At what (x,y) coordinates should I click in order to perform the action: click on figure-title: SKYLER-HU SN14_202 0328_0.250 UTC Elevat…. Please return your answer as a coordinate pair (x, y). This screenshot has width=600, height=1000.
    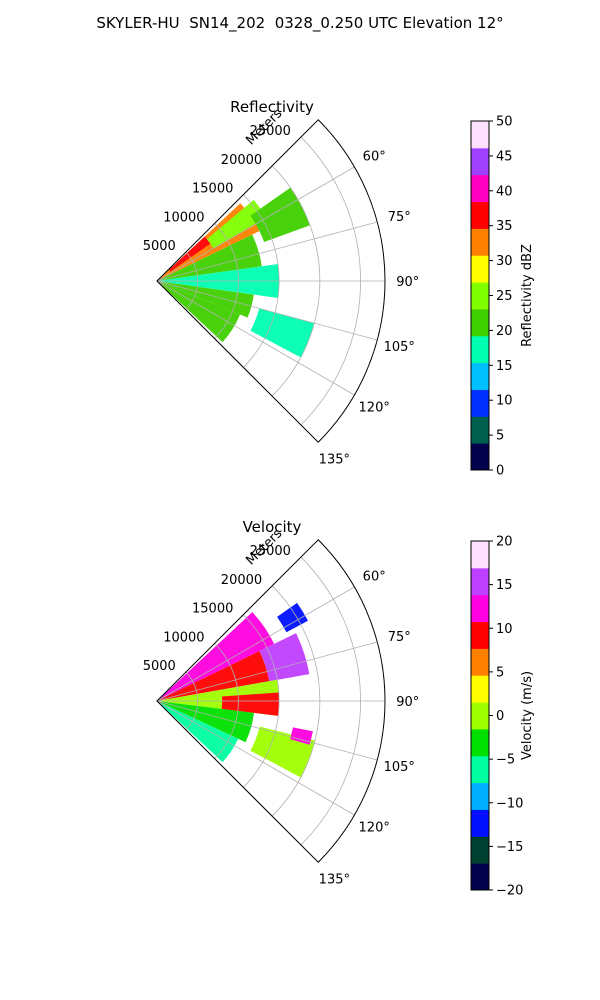
    Looking at the image, I should click on (300, 23).